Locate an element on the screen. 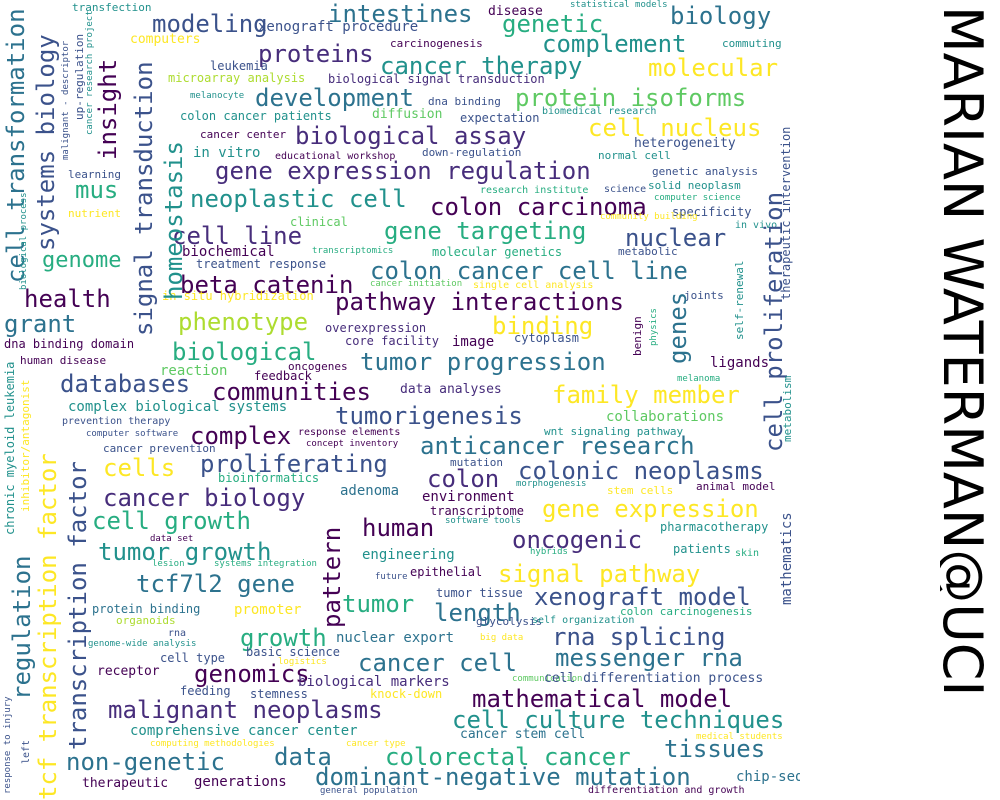  cloud-word: human disease is located at coordinates (63, 360).